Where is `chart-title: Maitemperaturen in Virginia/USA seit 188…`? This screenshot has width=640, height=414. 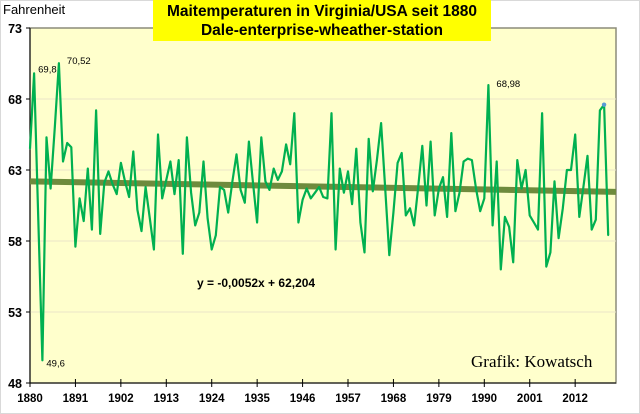
chart-title: Maitemperaturen in Virginia/USA seit 188… is located at coordinates (322, 11).